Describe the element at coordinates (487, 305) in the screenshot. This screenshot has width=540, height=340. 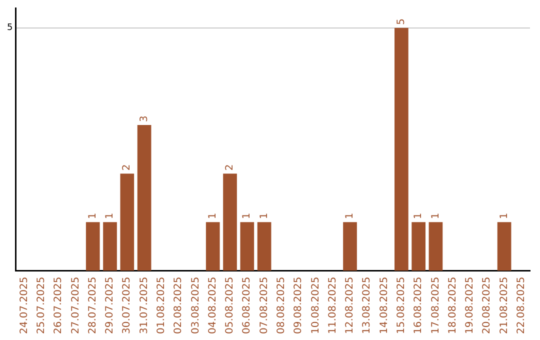
I see `x-tick-label: 20.08.2025` at that location.